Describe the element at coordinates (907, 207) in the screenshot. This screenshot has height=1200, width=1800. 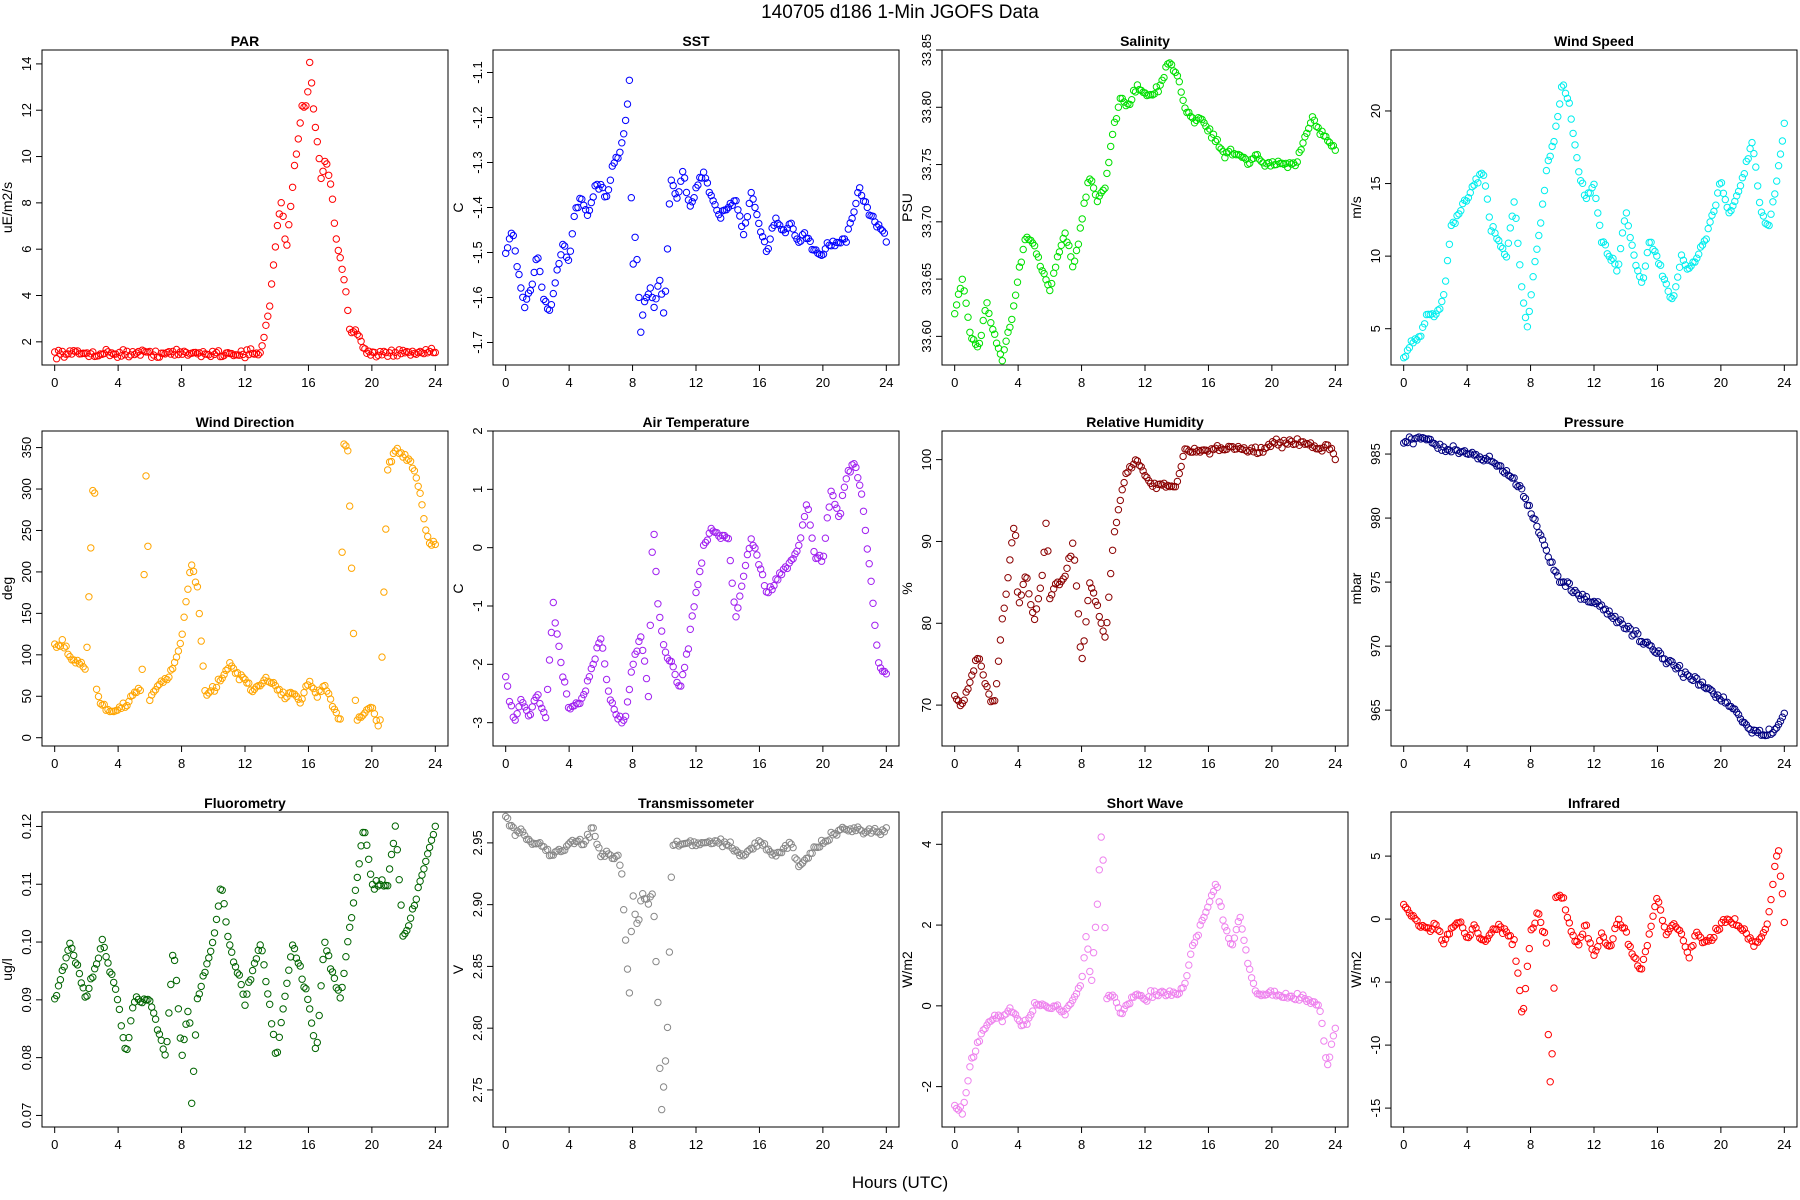
I see `y-axis-label: PSU` at that location.